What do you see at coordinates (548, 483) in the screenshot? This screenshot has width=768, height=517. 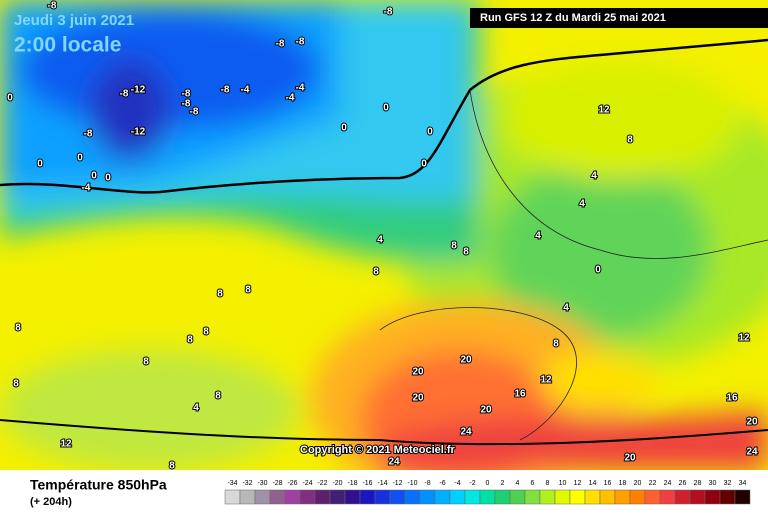 I see `legend-label: 8` at bounding box center [548, 483].